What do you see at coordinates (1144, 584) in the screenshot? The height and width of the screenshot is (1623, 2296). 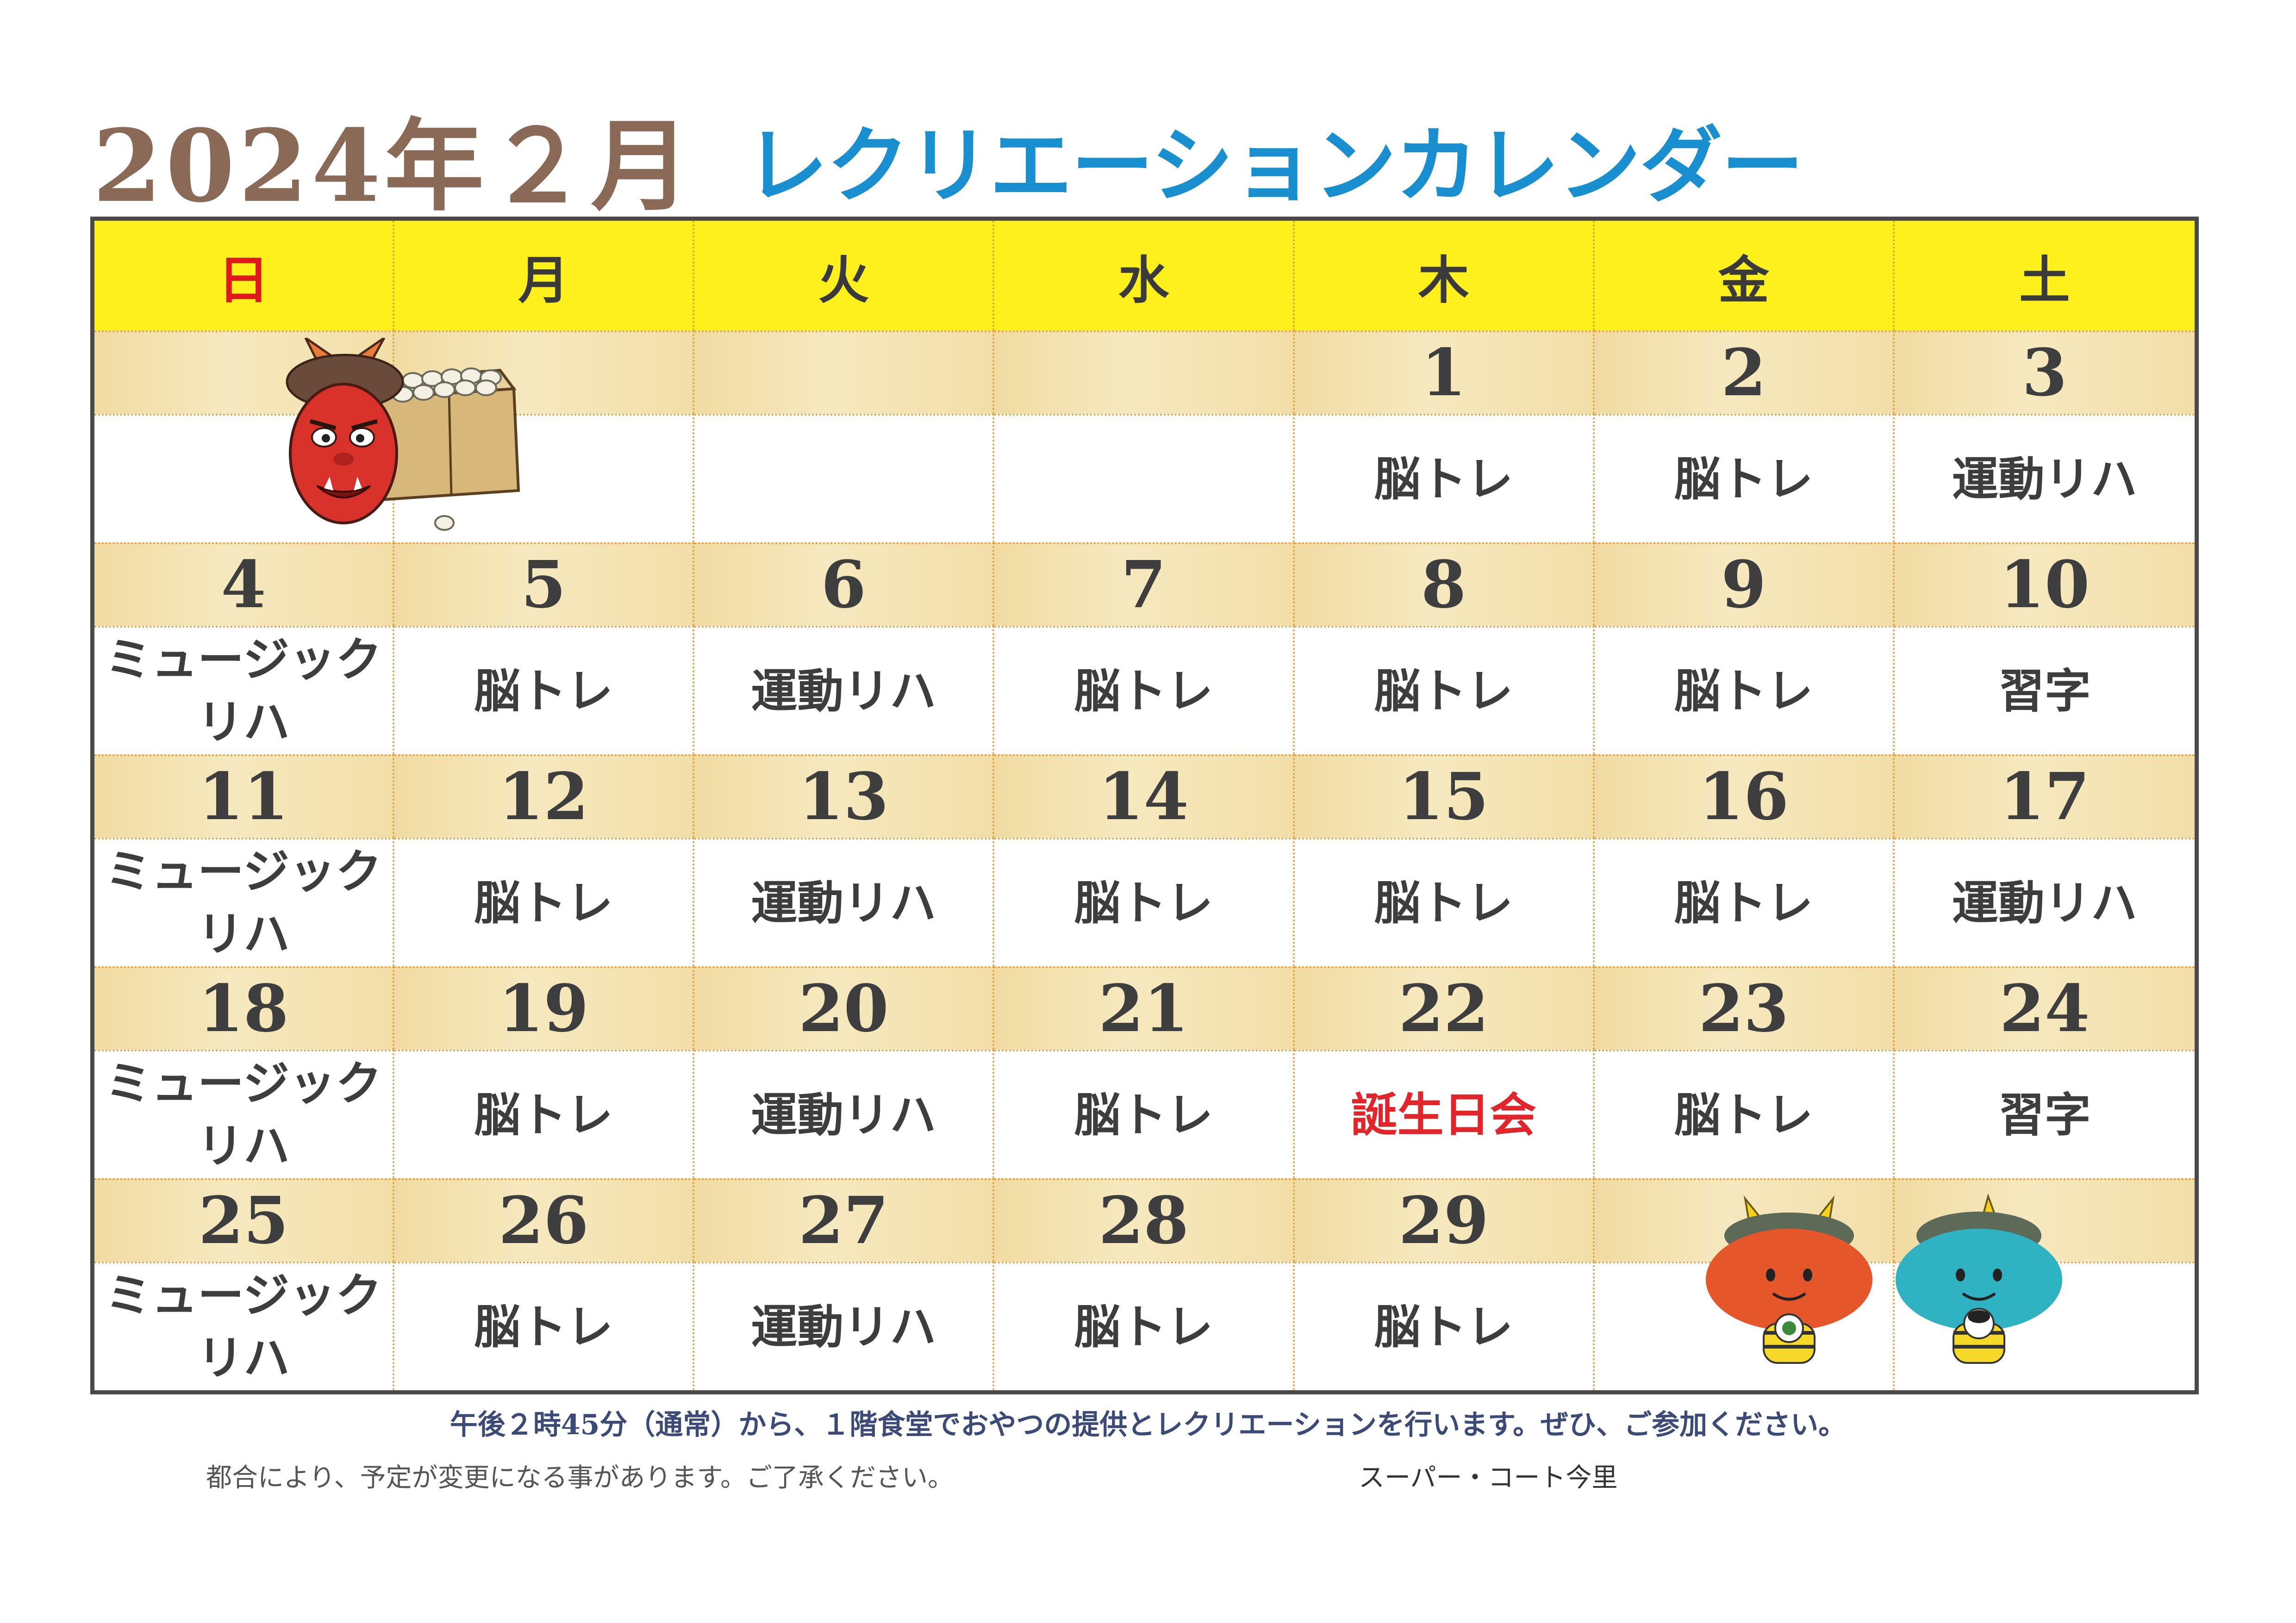 I see `day-number-cell: 7` at bounding box center [1144, 584].